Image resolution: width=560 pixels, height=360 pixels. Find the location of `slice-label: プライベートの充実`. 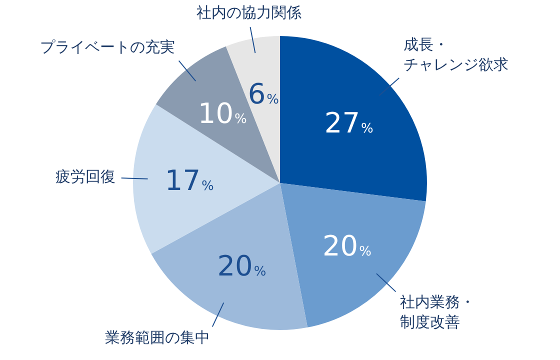

slice-label: プライベートの充実 is located at coordinates (108, 47).